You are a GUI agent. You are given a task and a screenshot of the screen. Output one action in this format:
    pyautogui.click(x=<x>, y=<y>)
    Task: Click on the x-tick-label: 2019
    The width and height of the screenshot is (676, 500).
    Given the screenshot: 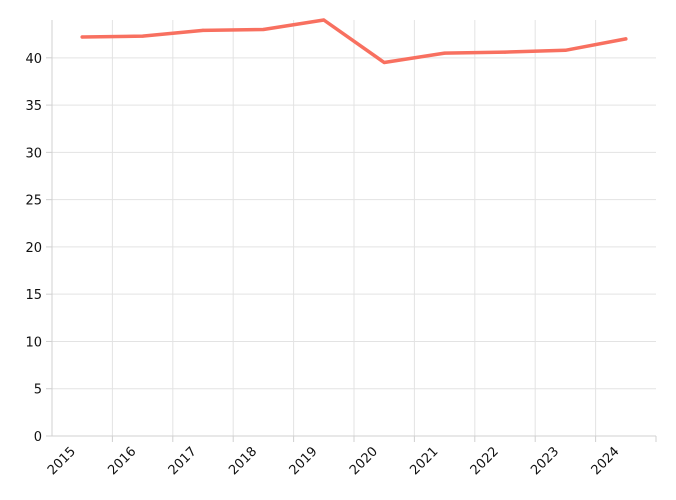 What is the action you would take?
    pyautogui.click(x=304, y=461)
    